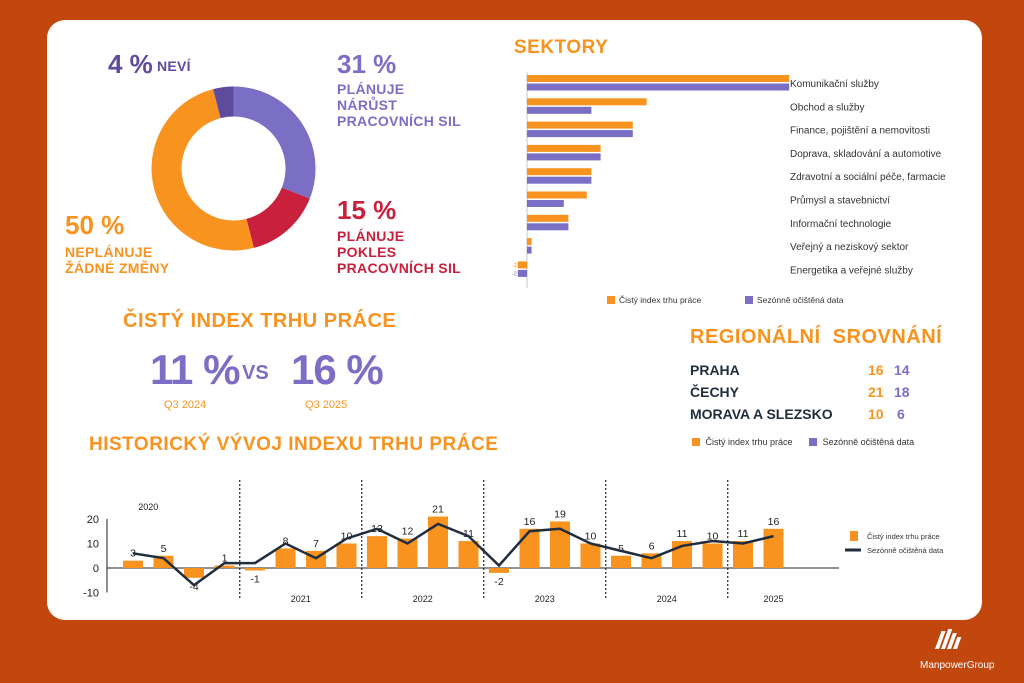 Image resolution: width=1024 pixels, height=683 pixels. I want to click on donut-pokles-pct: 15 %, so click(367, 210).